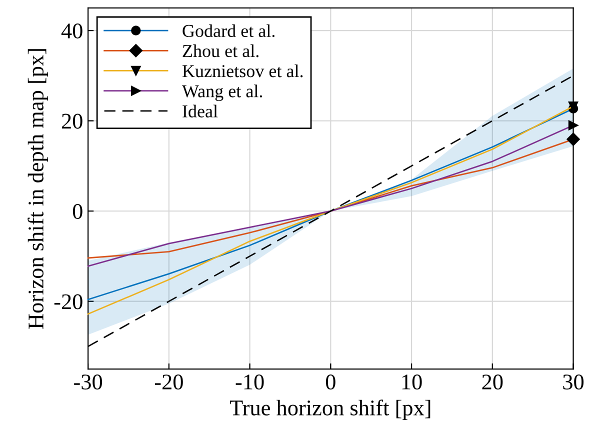  I want to click on x-axis-title: True horizon shift [px], so click(330, 410).